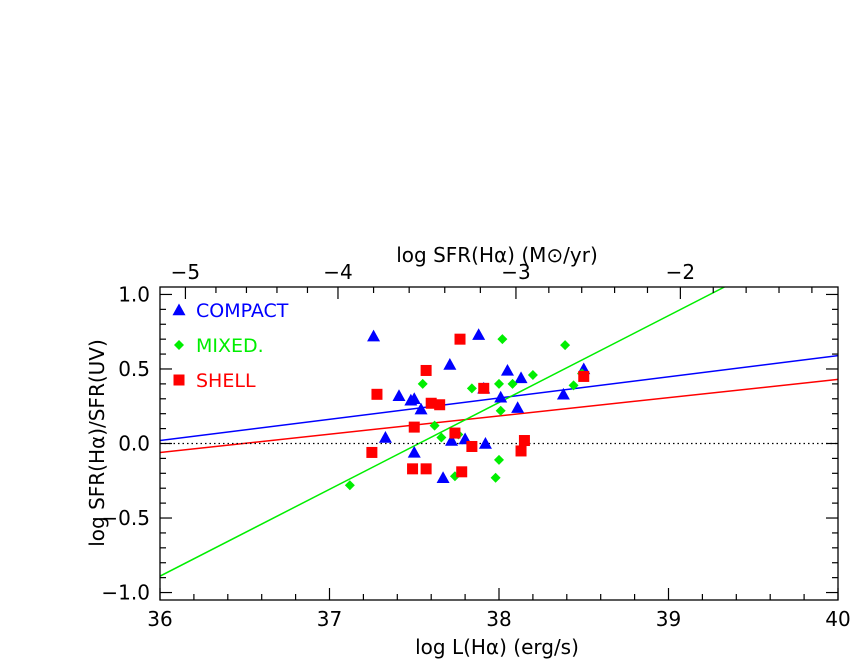 This screenshot has width=860, height=664. I want to click on legend-marker-mixed, so click(179, 345).